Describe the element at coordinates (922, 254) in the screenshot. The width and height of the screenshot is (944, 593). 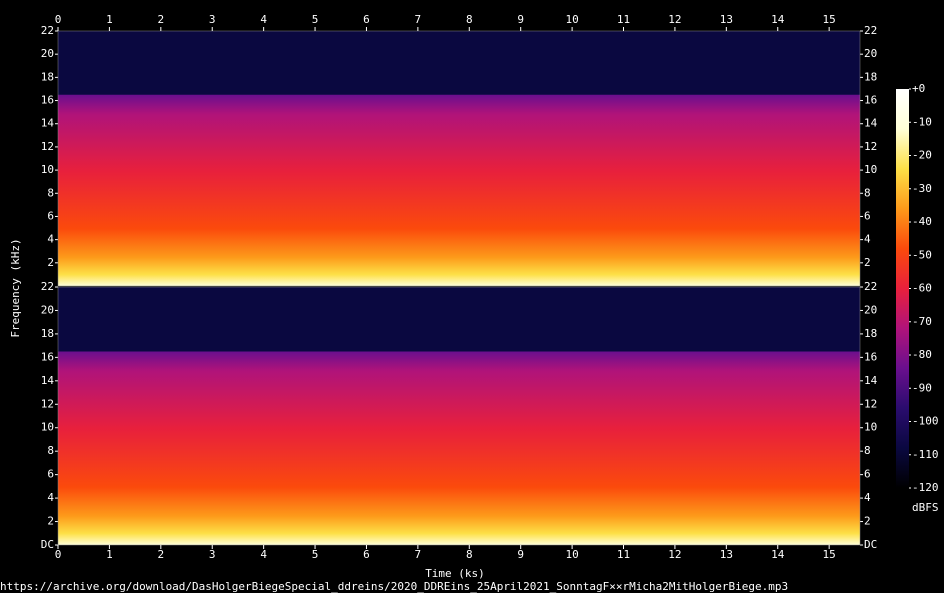
I see `colorbar-tick-label: -50` at that location.